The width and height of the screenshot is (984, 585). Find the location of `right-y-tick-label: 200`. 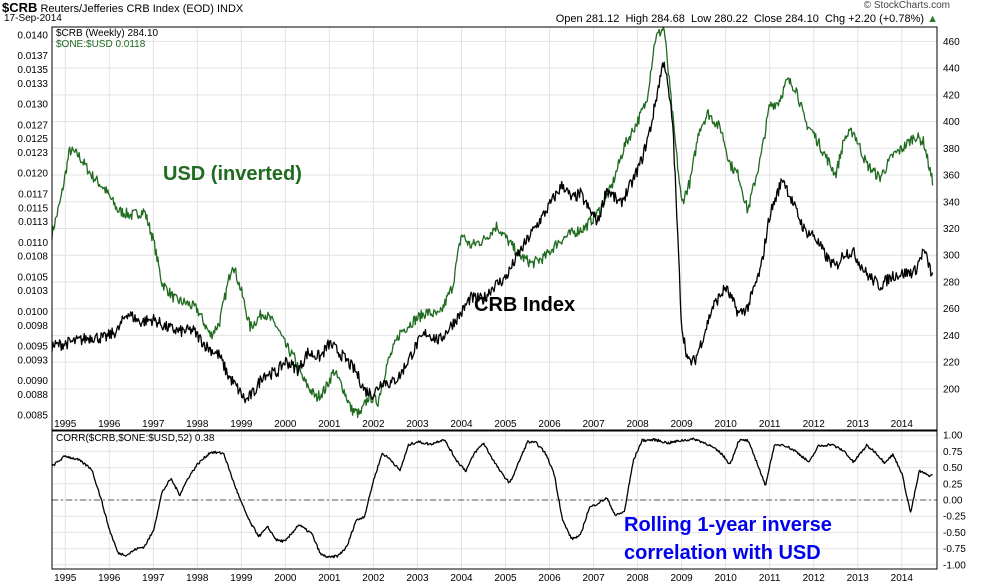

right-y-tick-label: 200 is located at coordinates (951, 389).